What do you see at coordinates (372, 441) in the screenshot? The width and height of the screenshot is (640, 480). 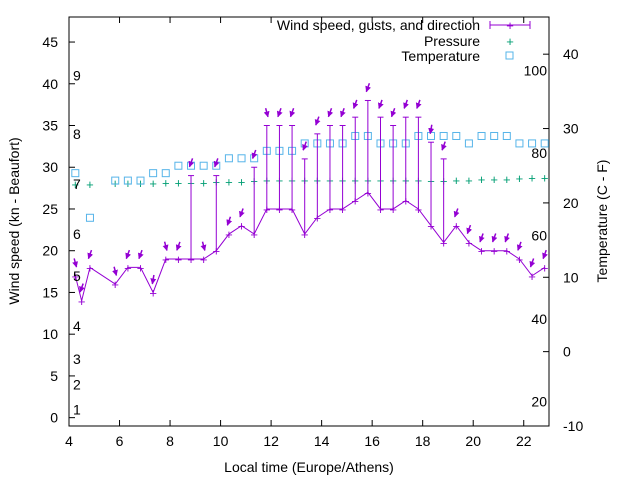 I see `x-tick-label: 16` at bounding box center [372, 441].